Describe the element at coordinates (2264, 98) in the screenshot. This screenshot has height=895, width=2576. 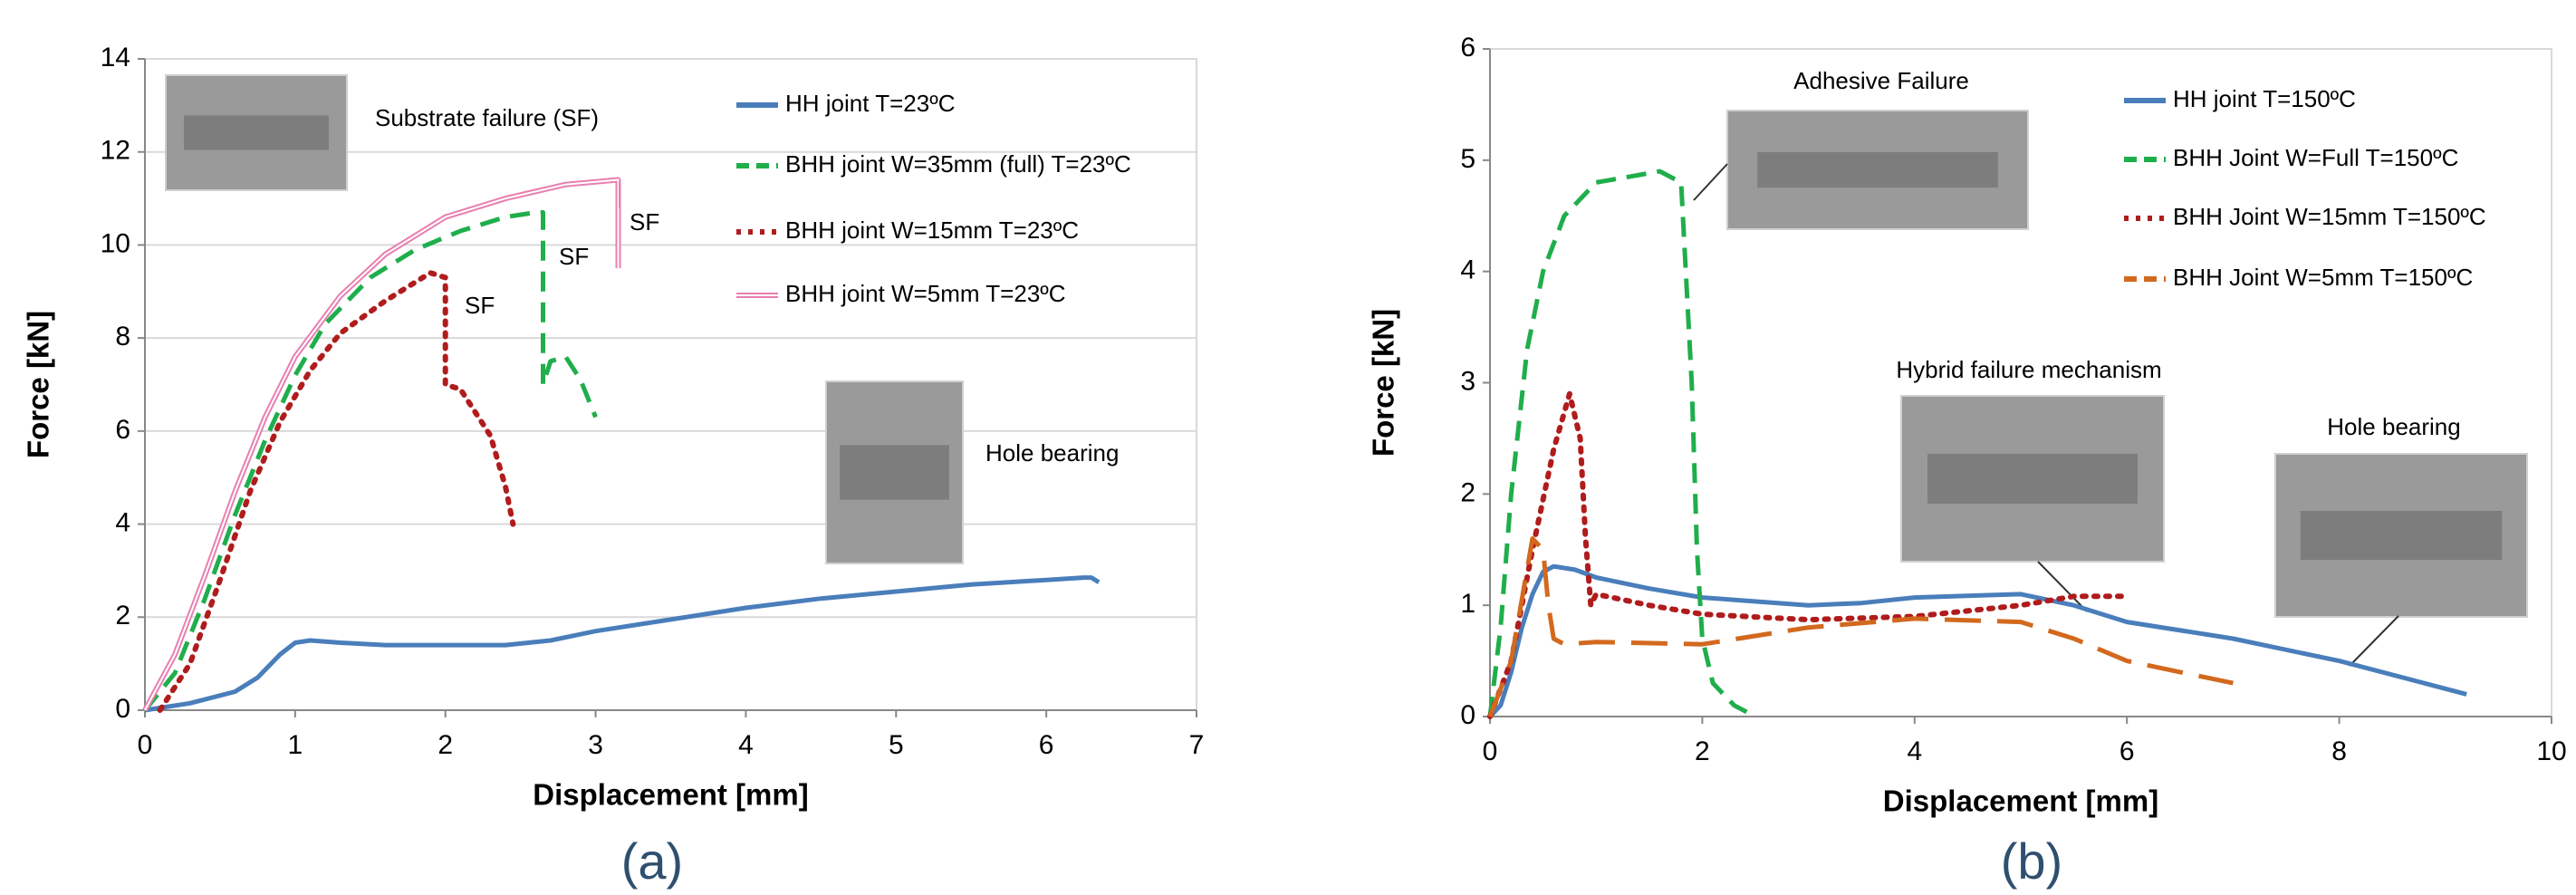
I see `legend-label: HH joint T=150ºC` at that location.